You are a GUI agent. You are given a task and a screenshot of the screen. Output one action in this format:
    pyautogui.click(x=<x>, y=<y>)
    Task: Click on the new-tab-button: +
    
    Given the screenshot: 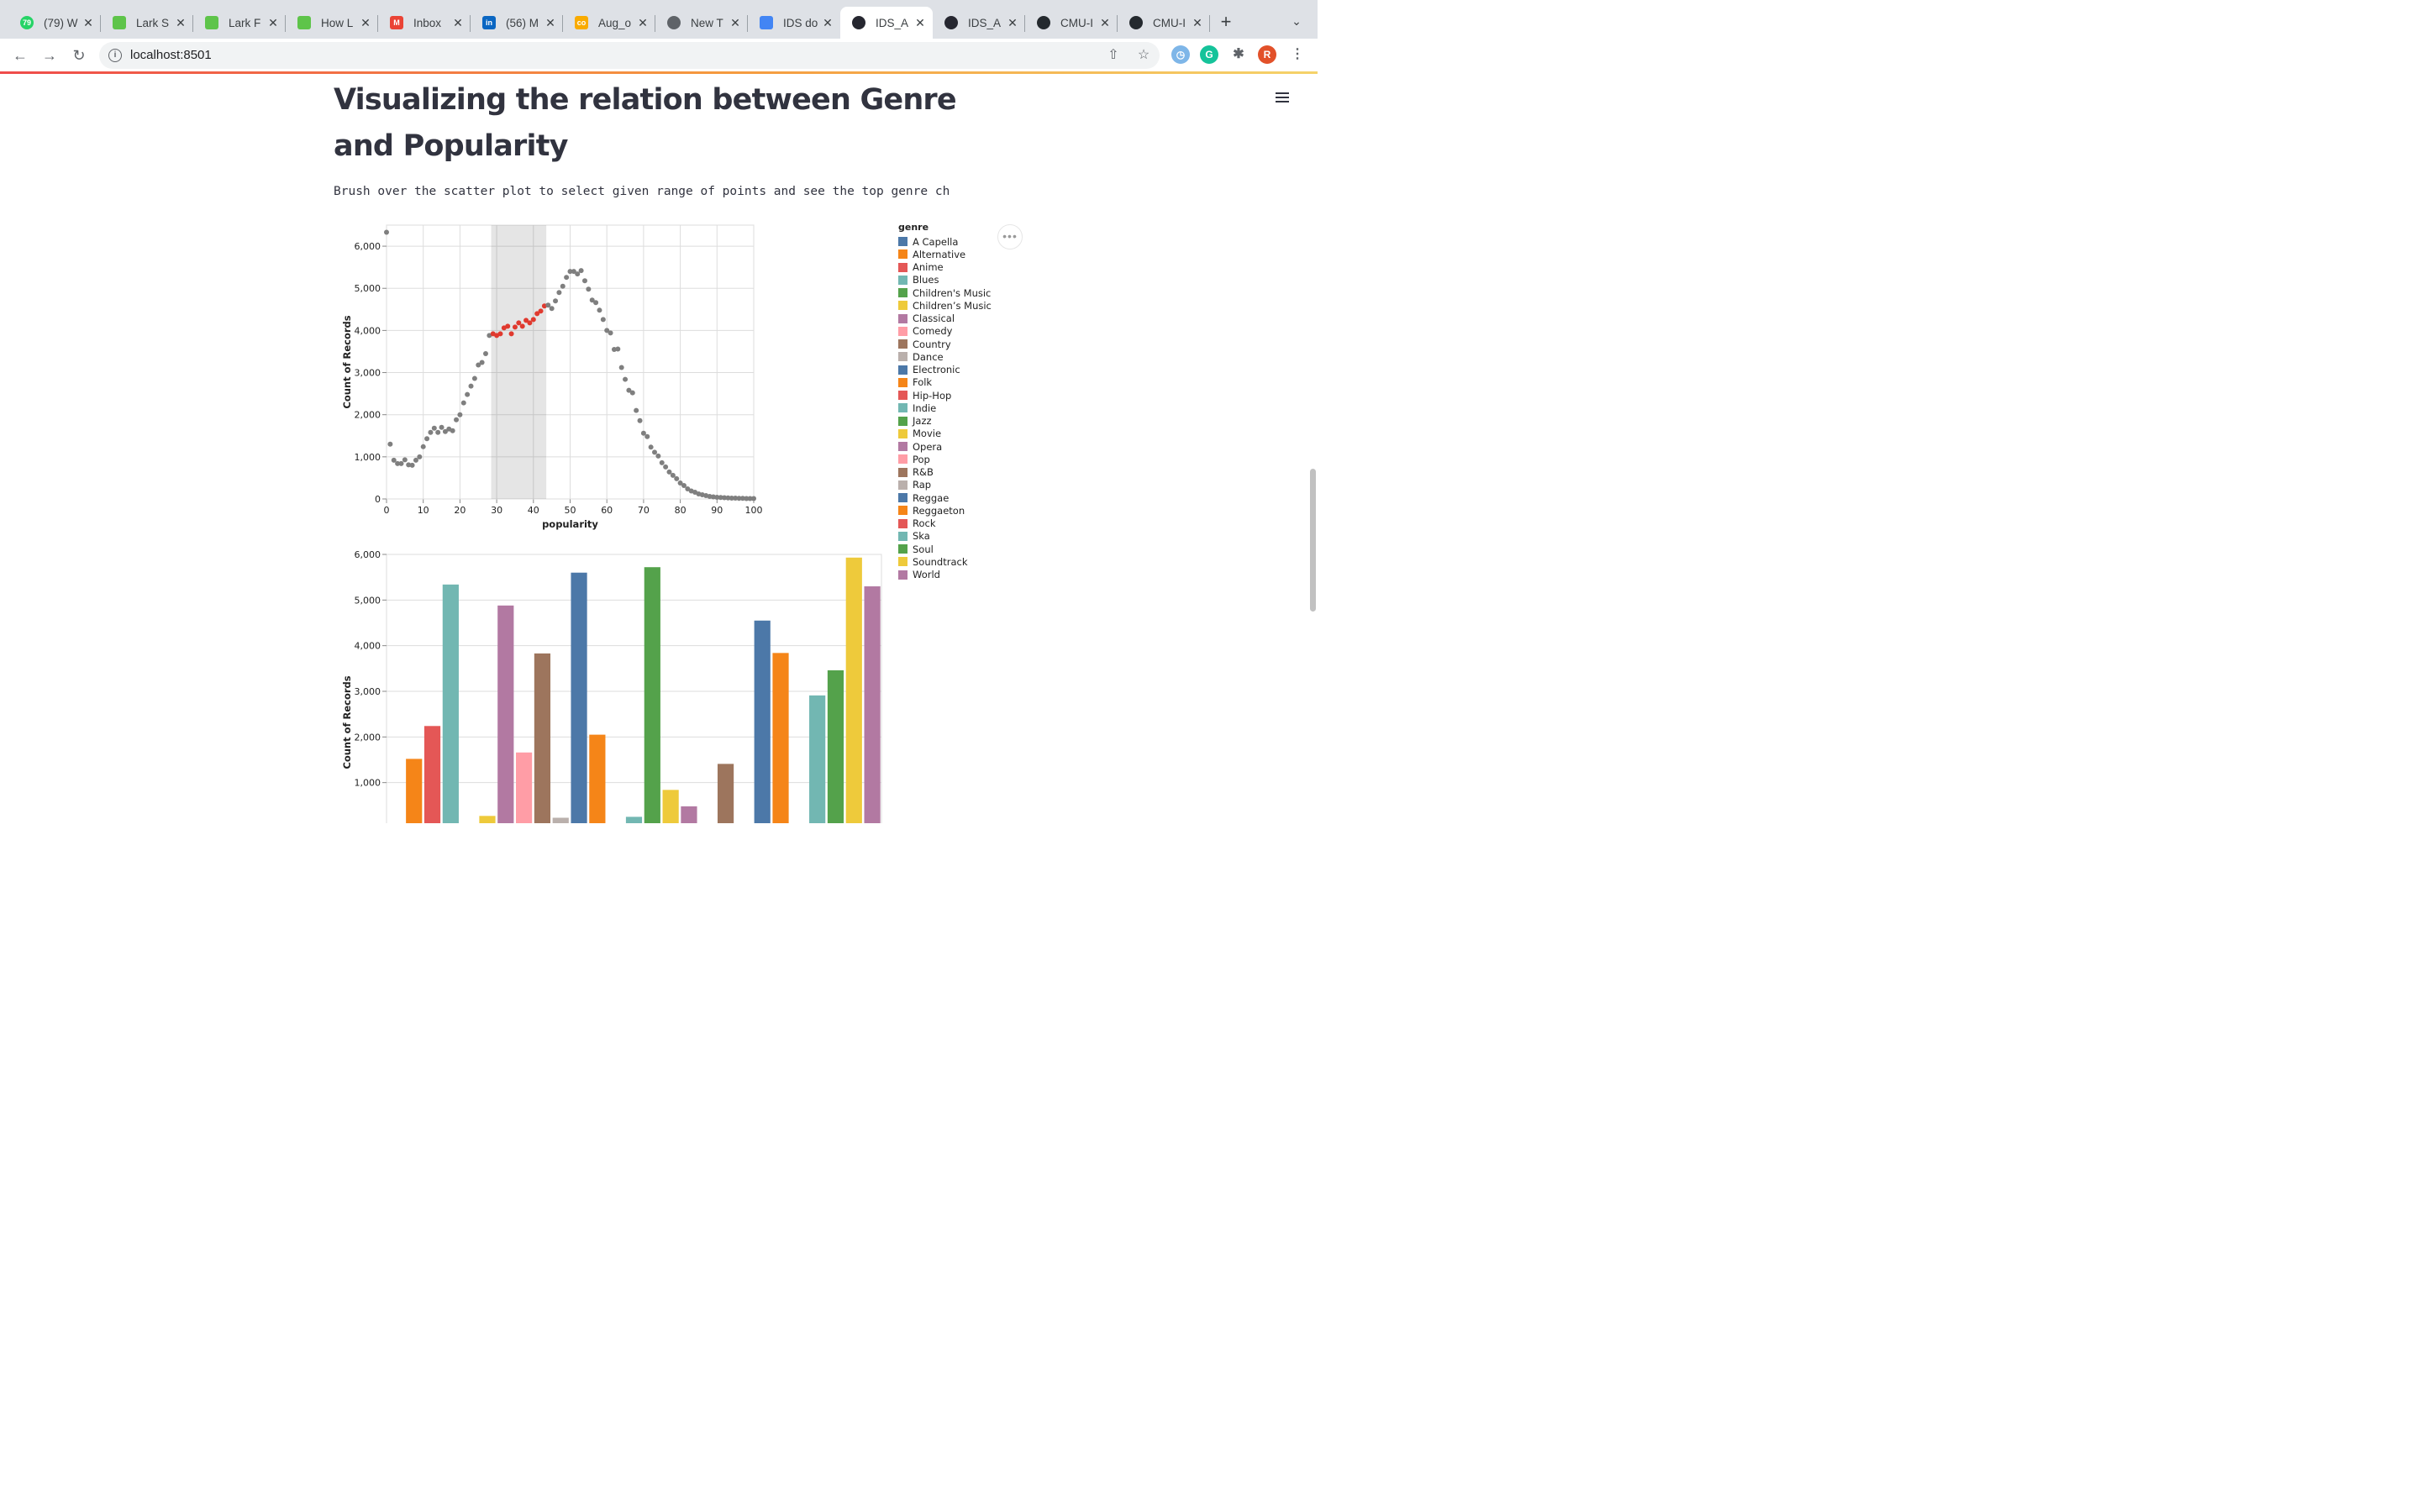 What is the action you would take?
    pyautogui.click(x=1226, y=21)
    